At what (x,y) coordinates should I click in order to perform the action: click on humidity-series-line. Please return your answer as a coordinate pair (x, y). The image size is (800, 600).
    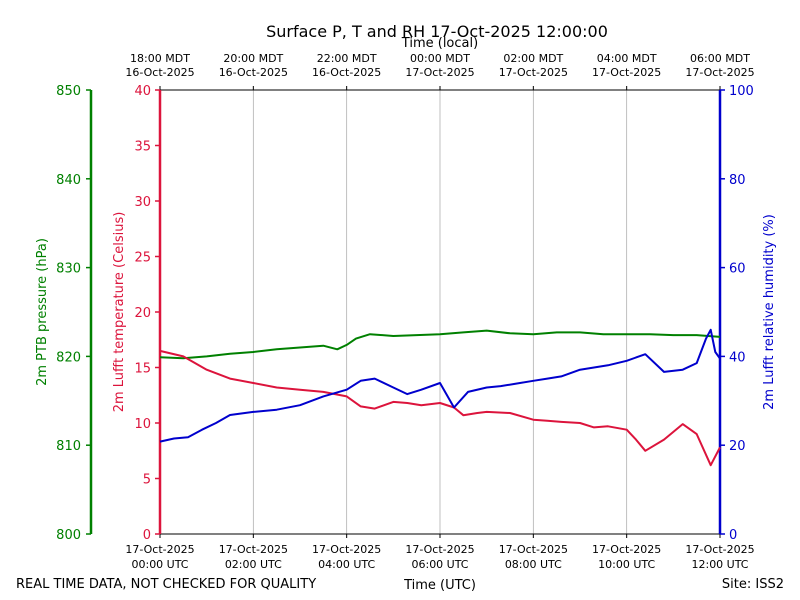
    Looking at the image, I should click on (440, 385).